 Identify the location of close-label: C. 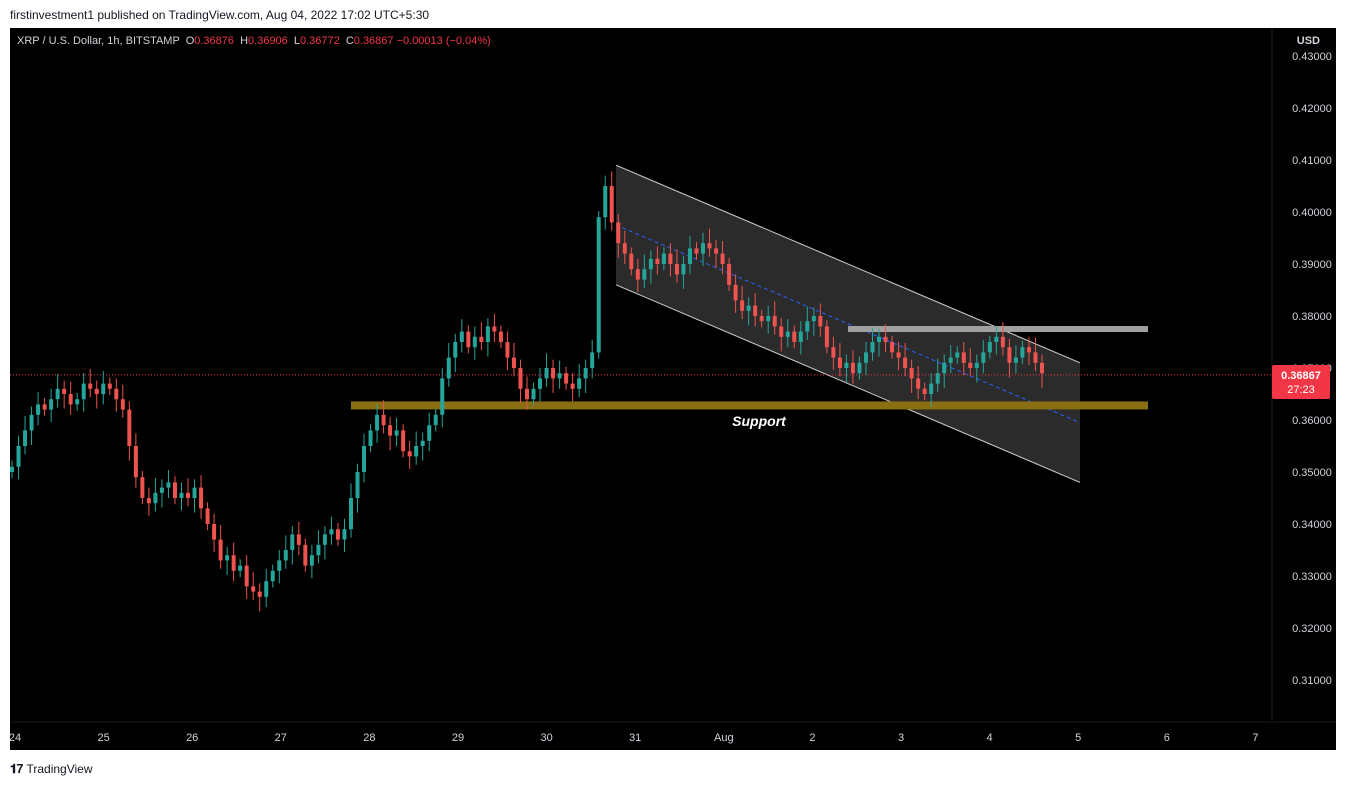
(349, 41).